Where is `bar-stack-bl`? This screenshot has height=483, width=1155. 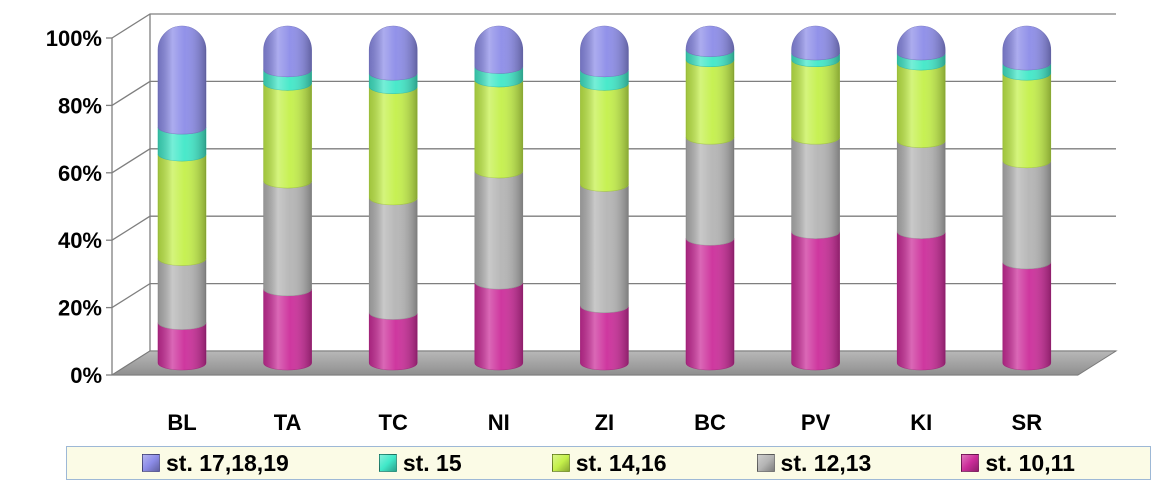
bar-stack-bl is located at coordinates (182, 198).